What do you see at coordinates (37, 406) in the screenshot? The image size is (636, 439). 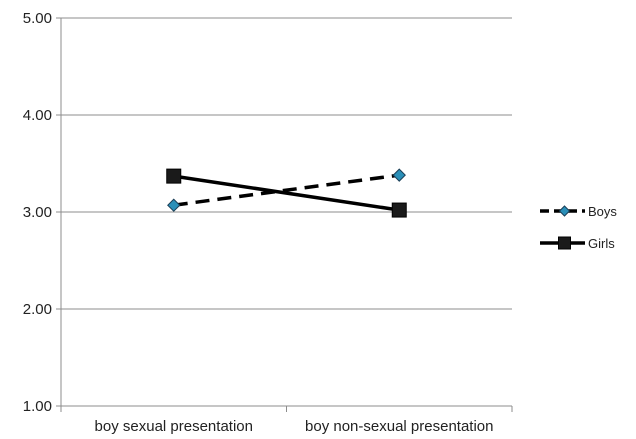 I see `y-tick-label: 1.00` at bounding box center [37, 406].